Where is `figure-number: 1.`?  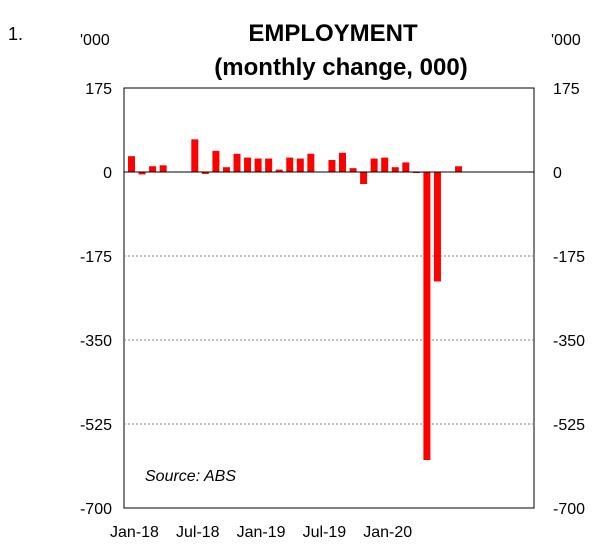 figure-number: 1. is located at coordinates (15, 34).